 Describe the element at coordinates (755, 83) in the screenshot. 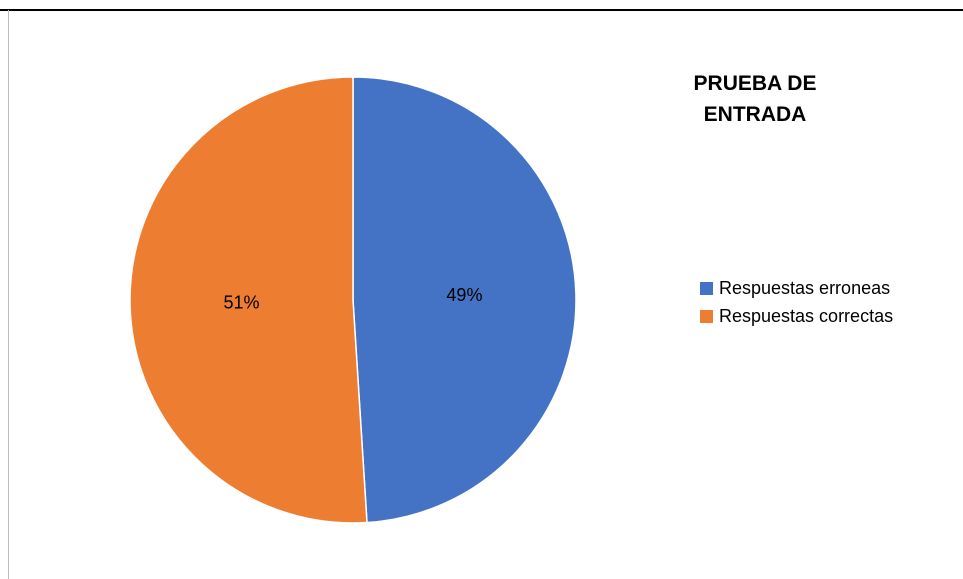

I see `chart-title-line-1: PRUEBA DE` at that location.